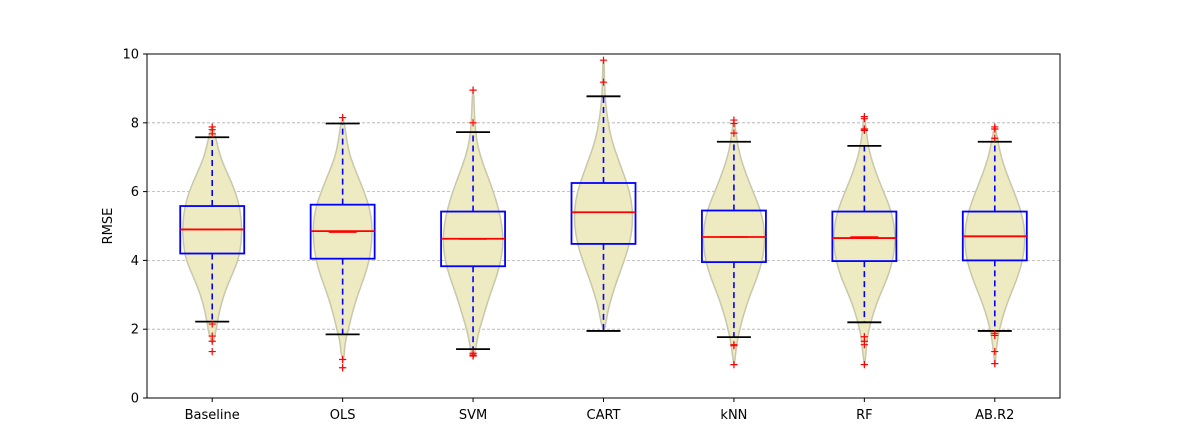 This screenshot has height=447, width=1178. I want to click on y-tick-label: 10, so click(130, 55).